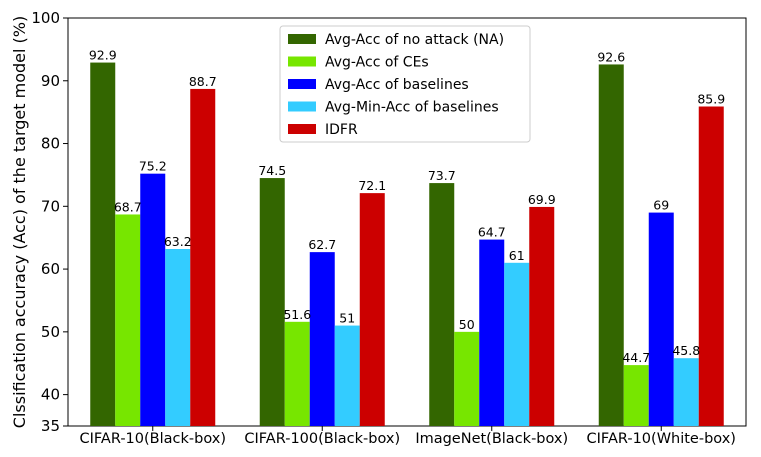 Image resolution: width=761 pixels, height=457 pixels. I want to click on x-tick-label: CIFAR-100(Black-box), so click(322, 439).